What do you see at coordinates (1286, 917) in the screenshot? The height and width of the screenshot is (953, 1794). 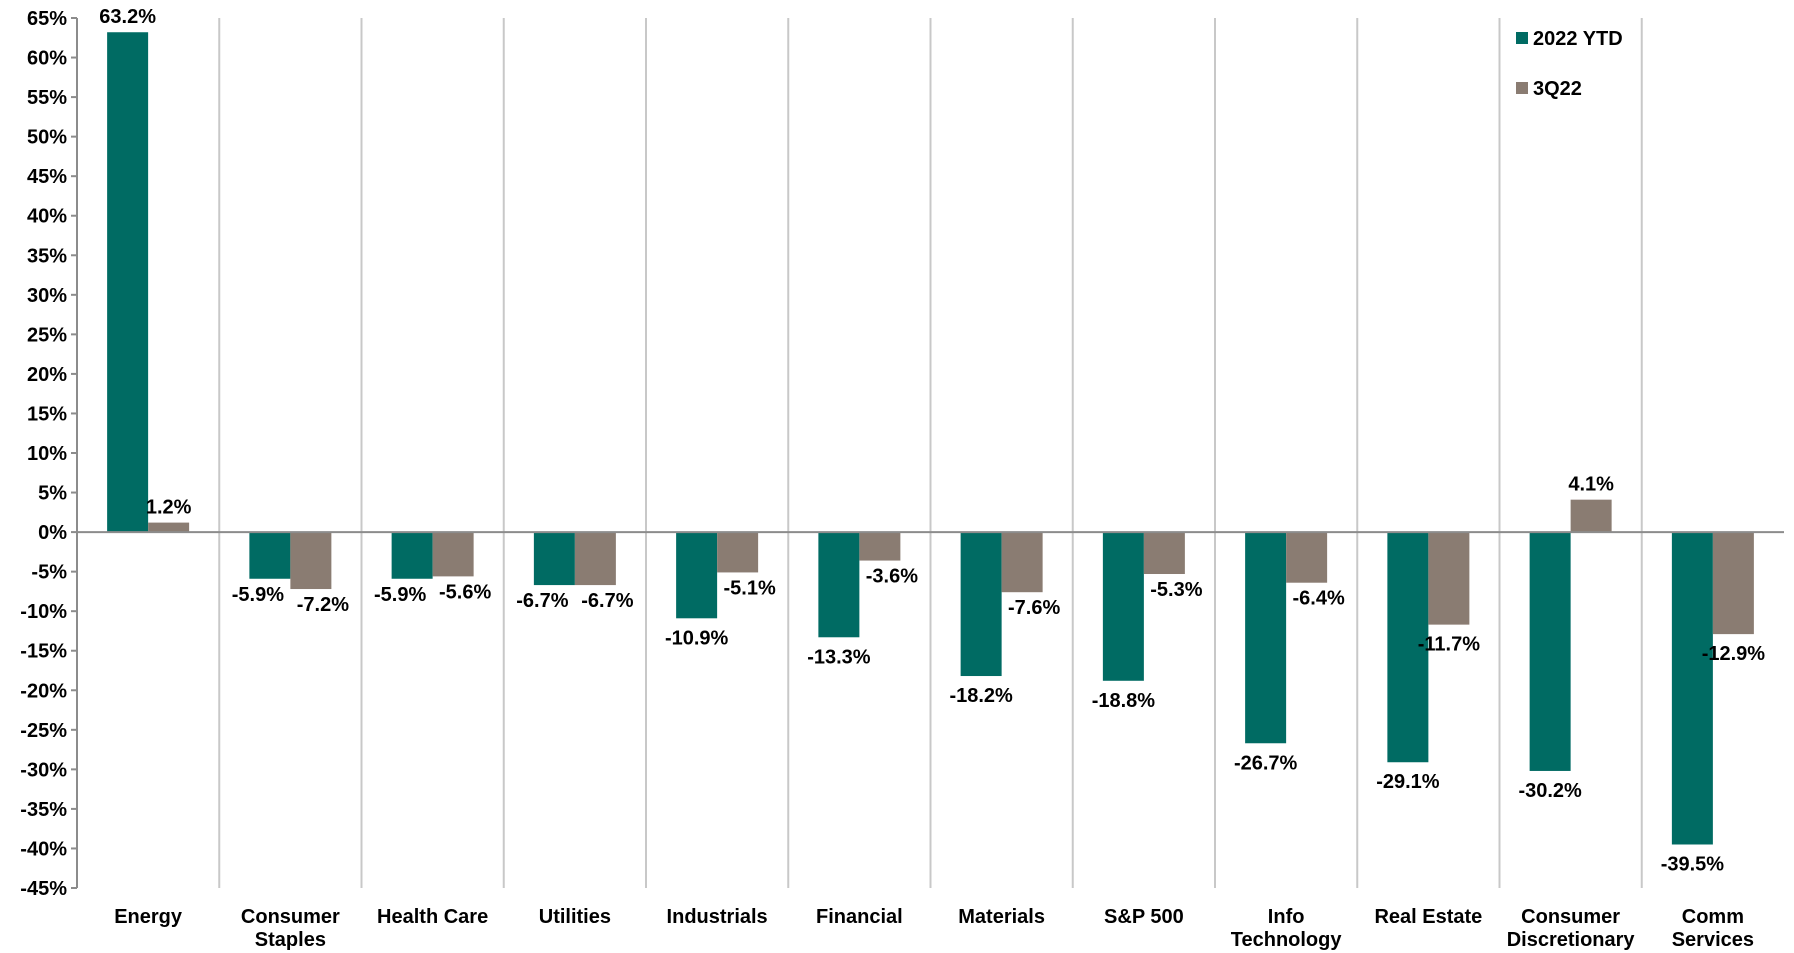 I see `x-category-label: Info` at bounding box center [1286, 917].